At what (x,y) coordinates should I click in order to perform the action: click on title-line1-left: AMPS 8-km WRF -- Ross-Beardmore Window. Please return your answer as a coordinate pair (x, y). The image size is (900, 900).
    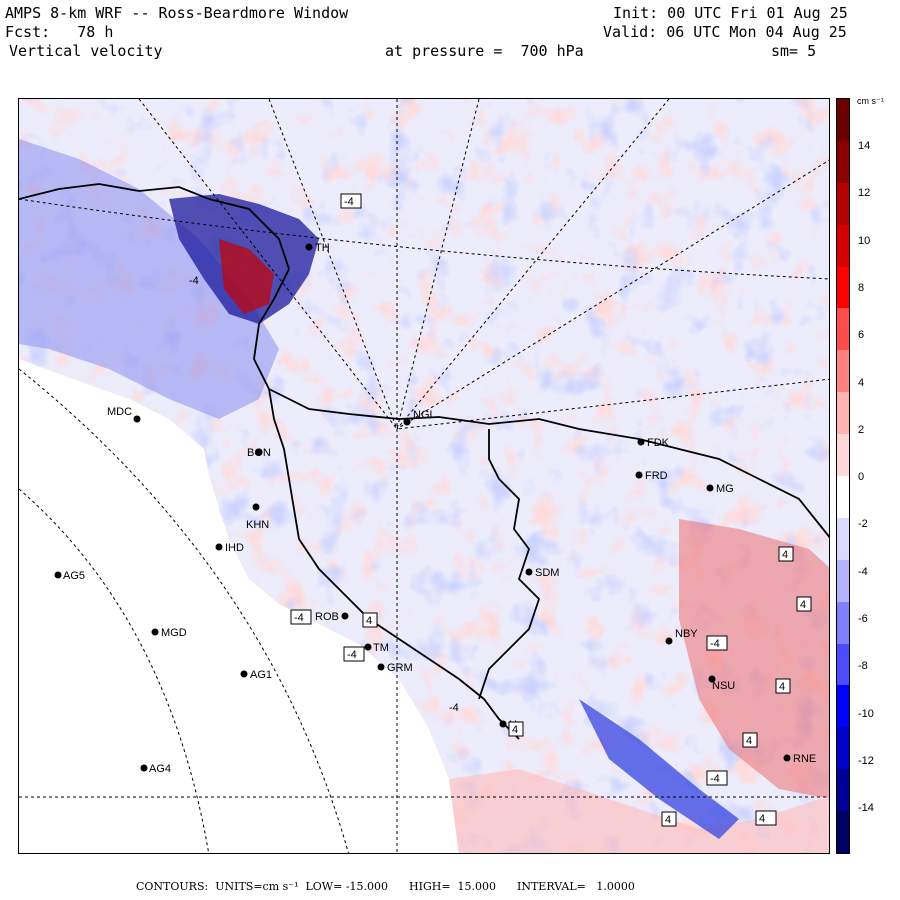
    Looking at the image, I should click on (177, 13).